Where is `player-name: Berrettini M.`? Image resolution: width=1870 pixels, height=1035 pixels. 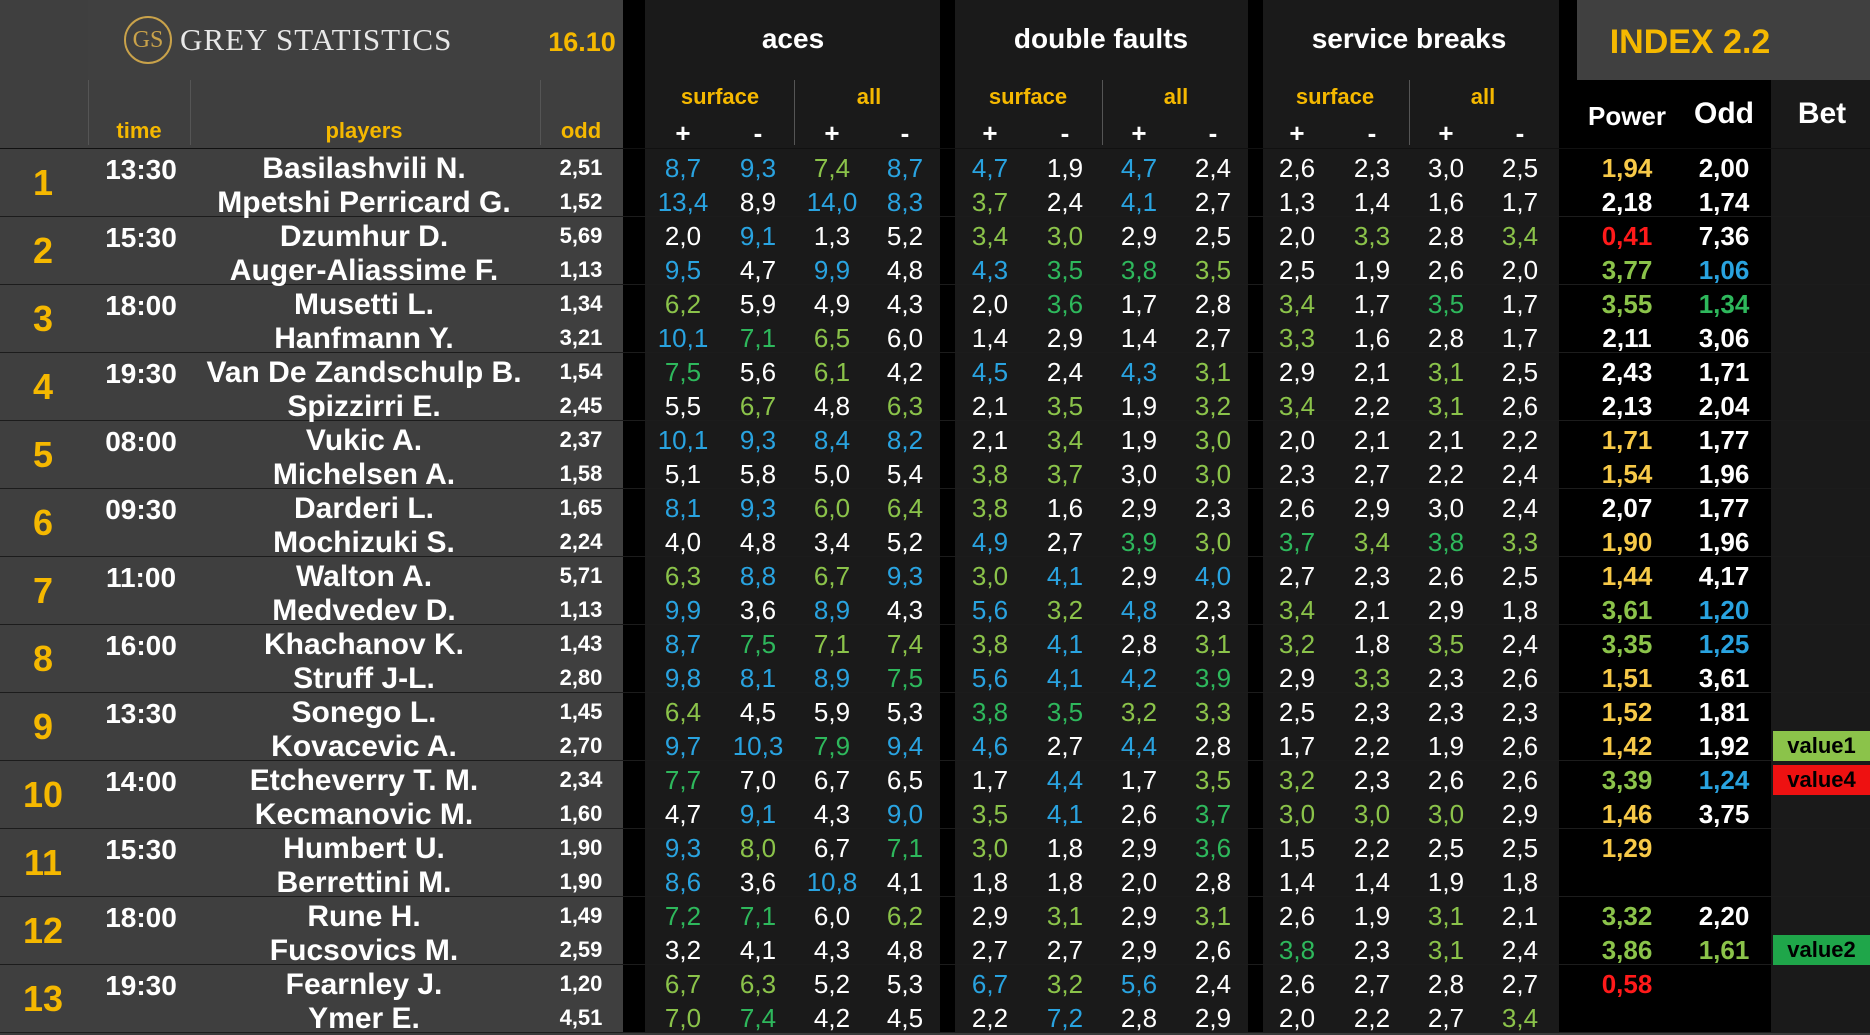 player-name: Berrettini M. is located at coordinates (364, 882).